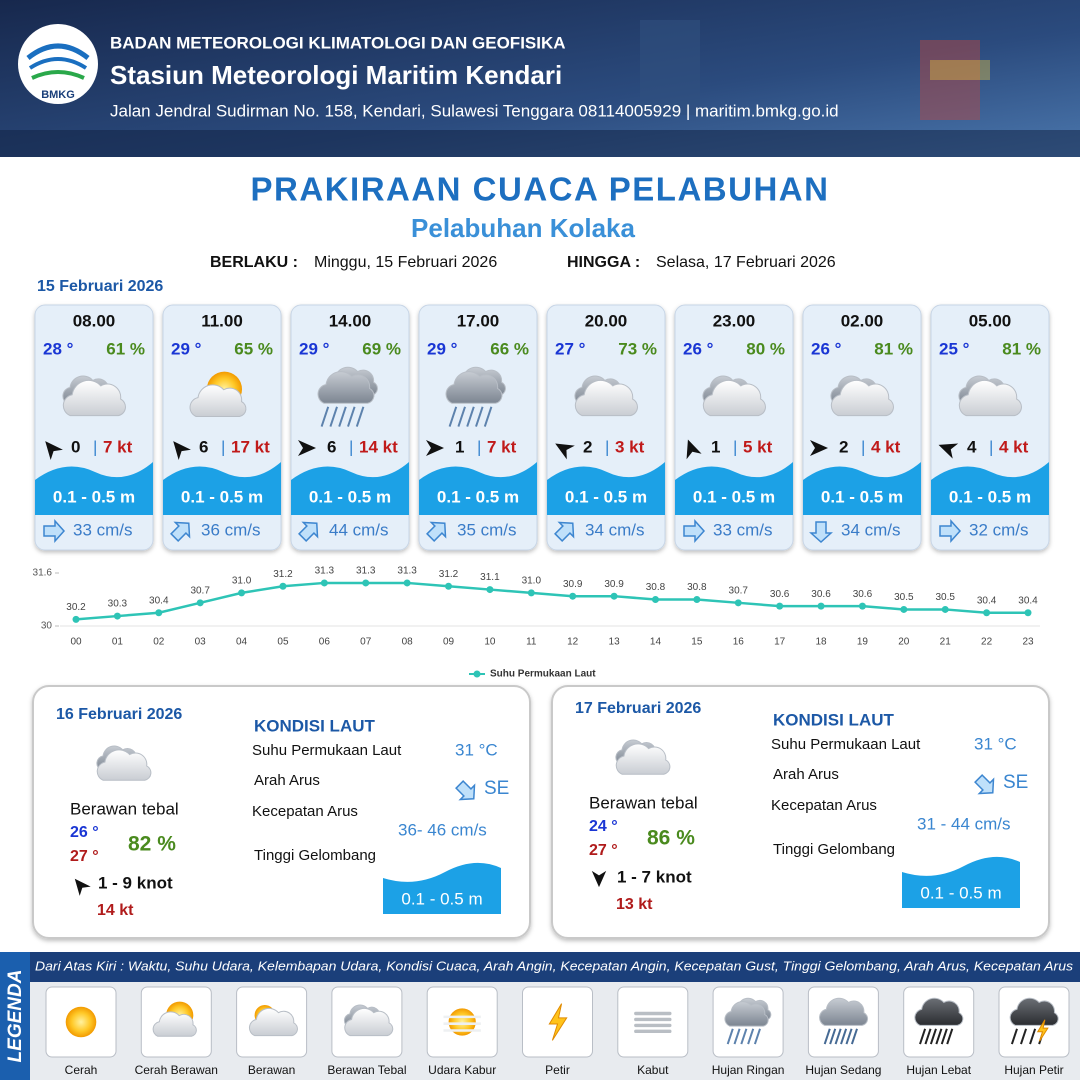 This screenshot has width=1080, height=1080. Describe the element at coordinates (826, 348) in the screenshot. I see `temperature: 26 °` at that location.